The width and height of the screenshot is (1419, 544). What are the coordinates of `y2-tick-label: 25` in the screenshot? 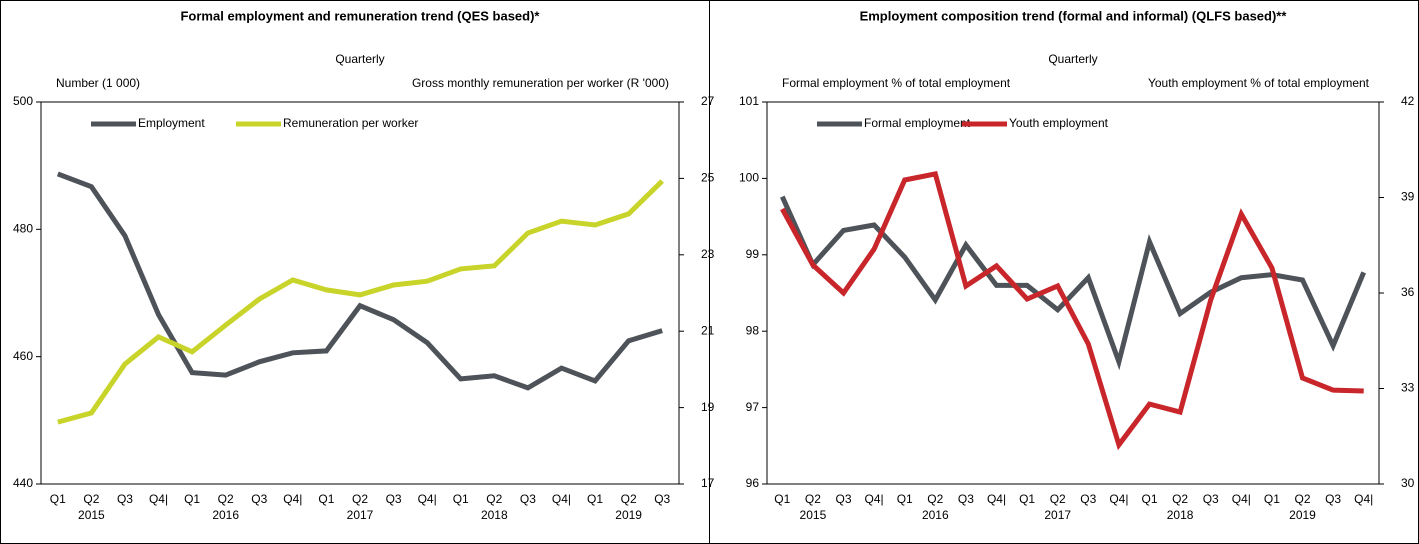 It's located at (708, 178).